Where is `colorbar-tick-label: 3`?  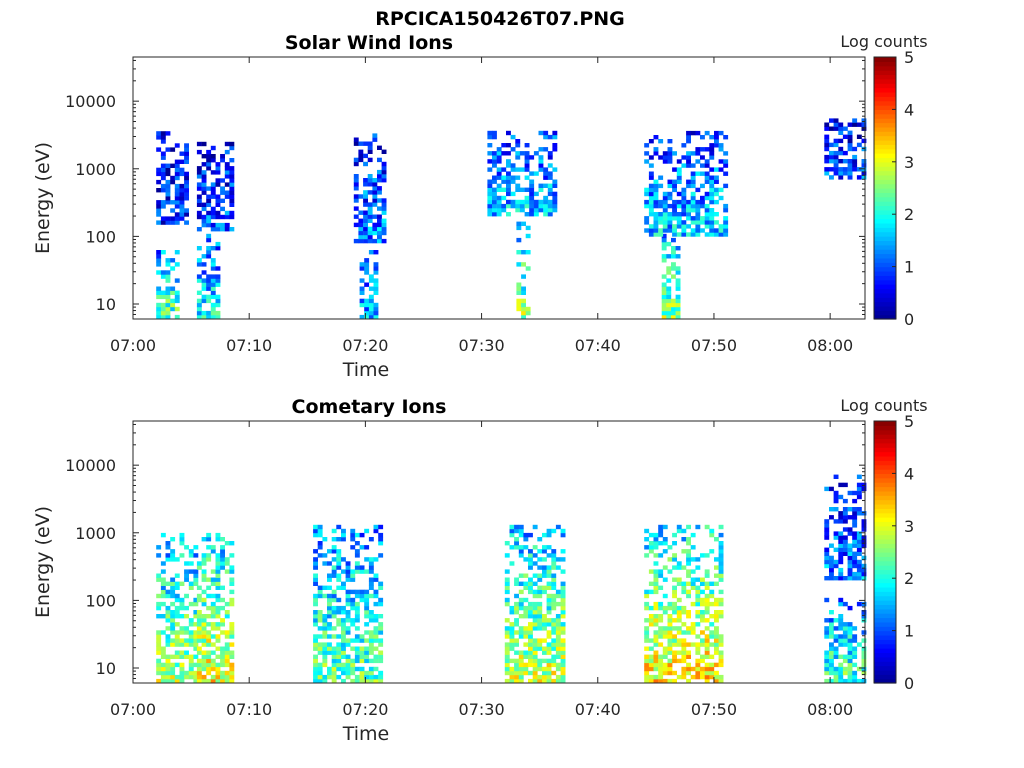
colorbar-tick-label: 3 is located at coordinates (909, 526).